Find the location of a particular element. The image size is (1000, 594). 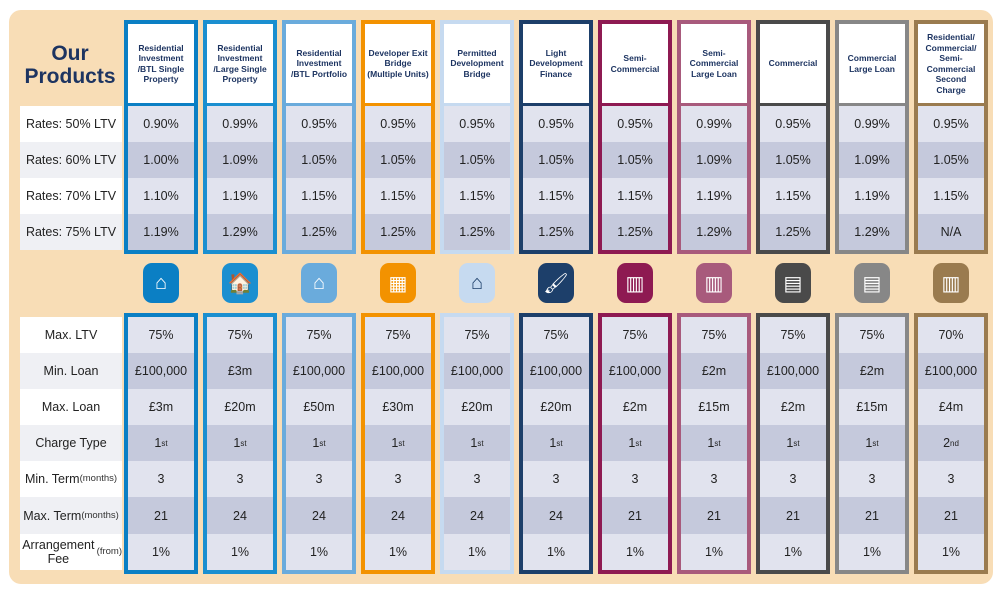

value: 24 is located at coordinates (319, 515).